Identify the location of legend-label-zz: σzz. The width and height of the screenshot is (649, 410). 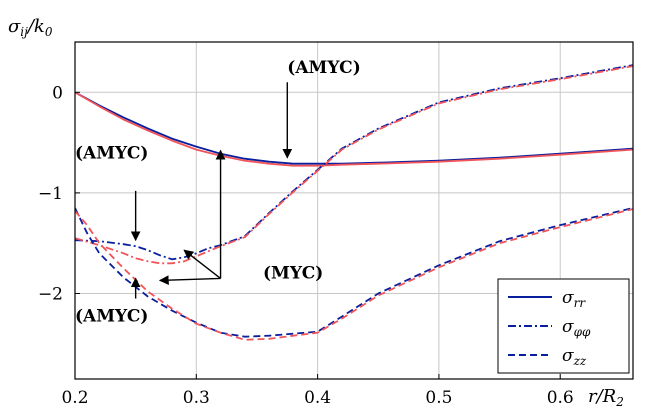
(574, 357).